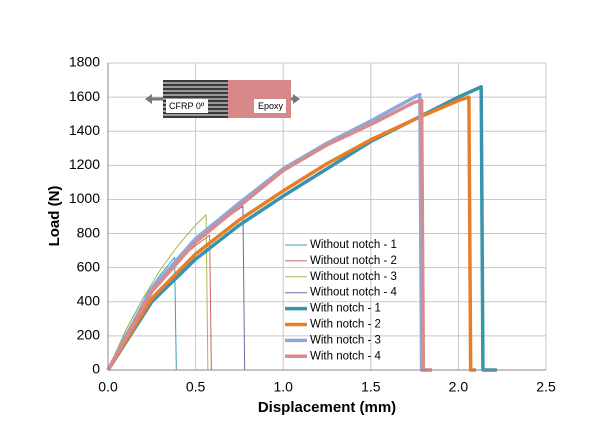  What do you see at coordinates (346, 356) in the screenshot?
I see `legend-label: With notch - 4` at bounding box center [346, 356].